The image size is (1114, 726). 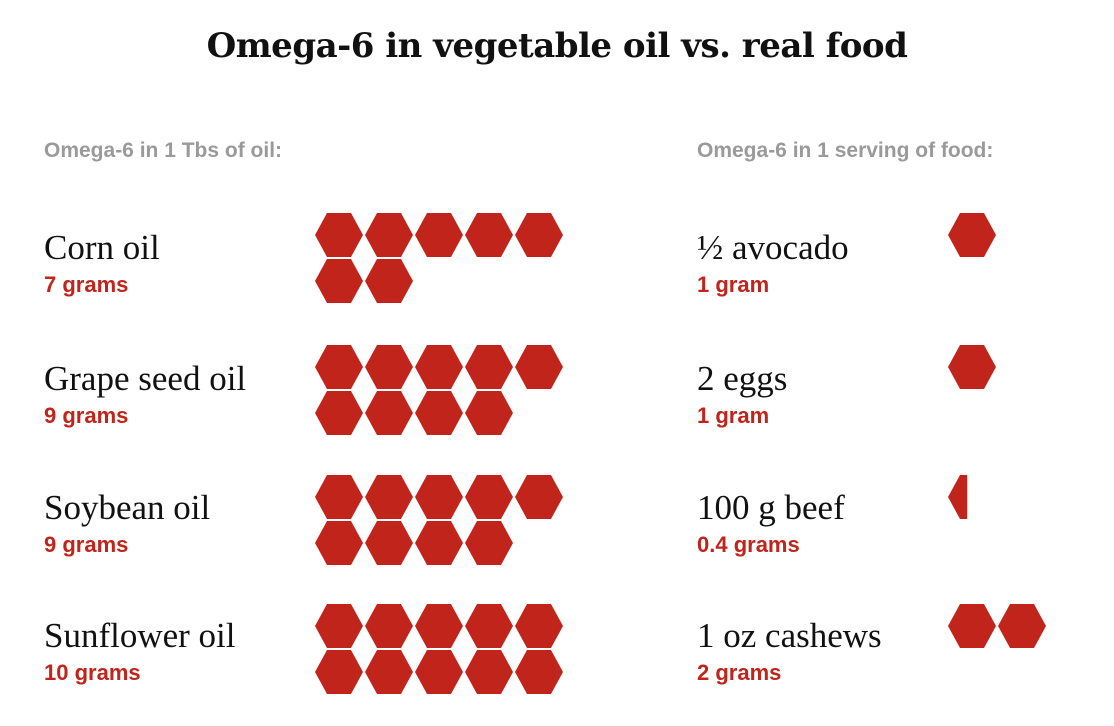 I want to click on oil-amount: 10 grams, so click(x=92, y=672).